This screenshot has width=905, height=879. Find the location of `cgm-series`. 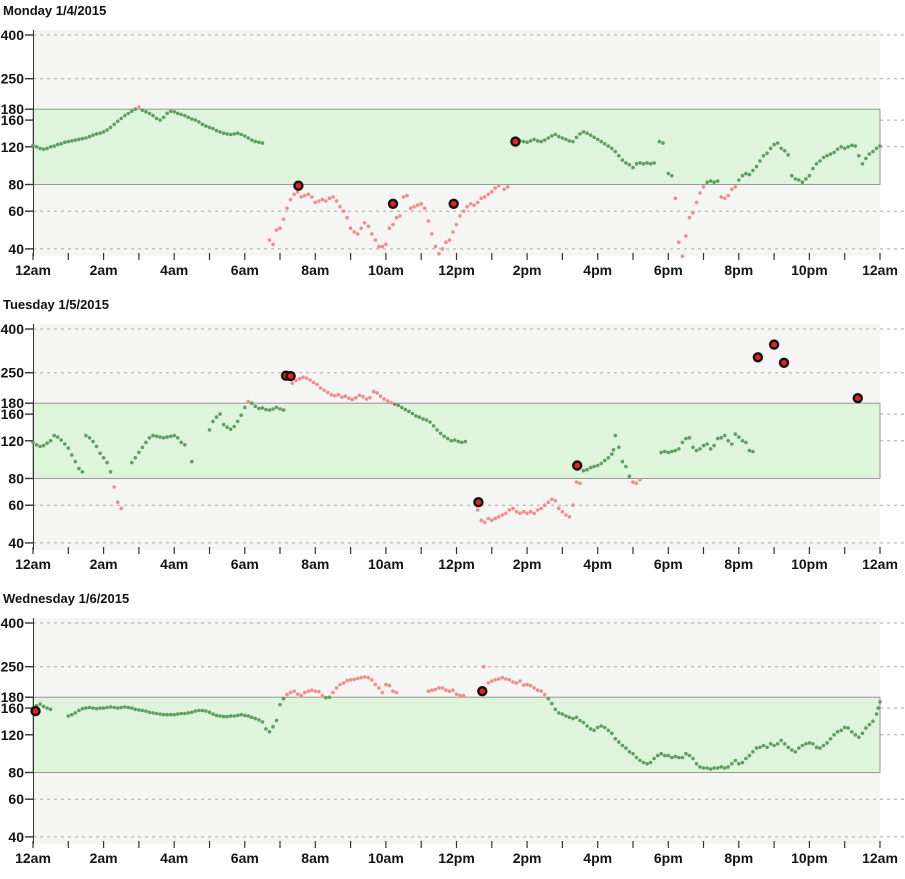

cgm-series is located at coordinates (456, 717).